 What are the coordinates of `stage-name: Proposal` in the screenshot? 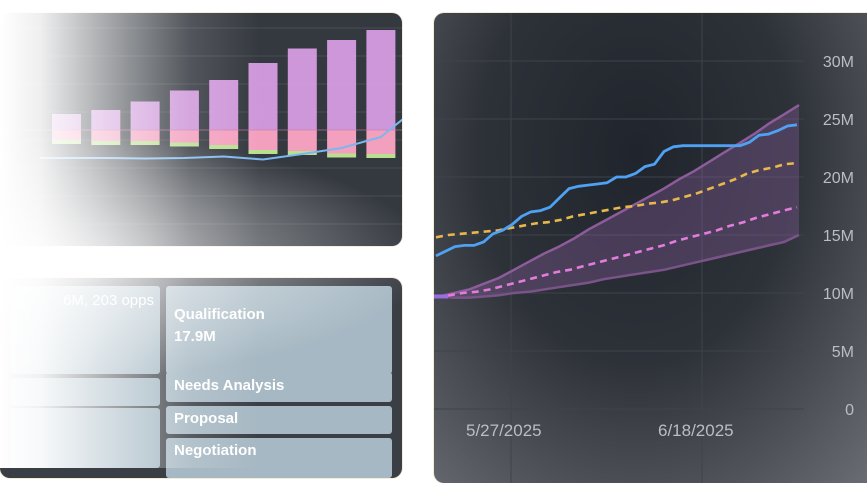 It's located at (206, 418).